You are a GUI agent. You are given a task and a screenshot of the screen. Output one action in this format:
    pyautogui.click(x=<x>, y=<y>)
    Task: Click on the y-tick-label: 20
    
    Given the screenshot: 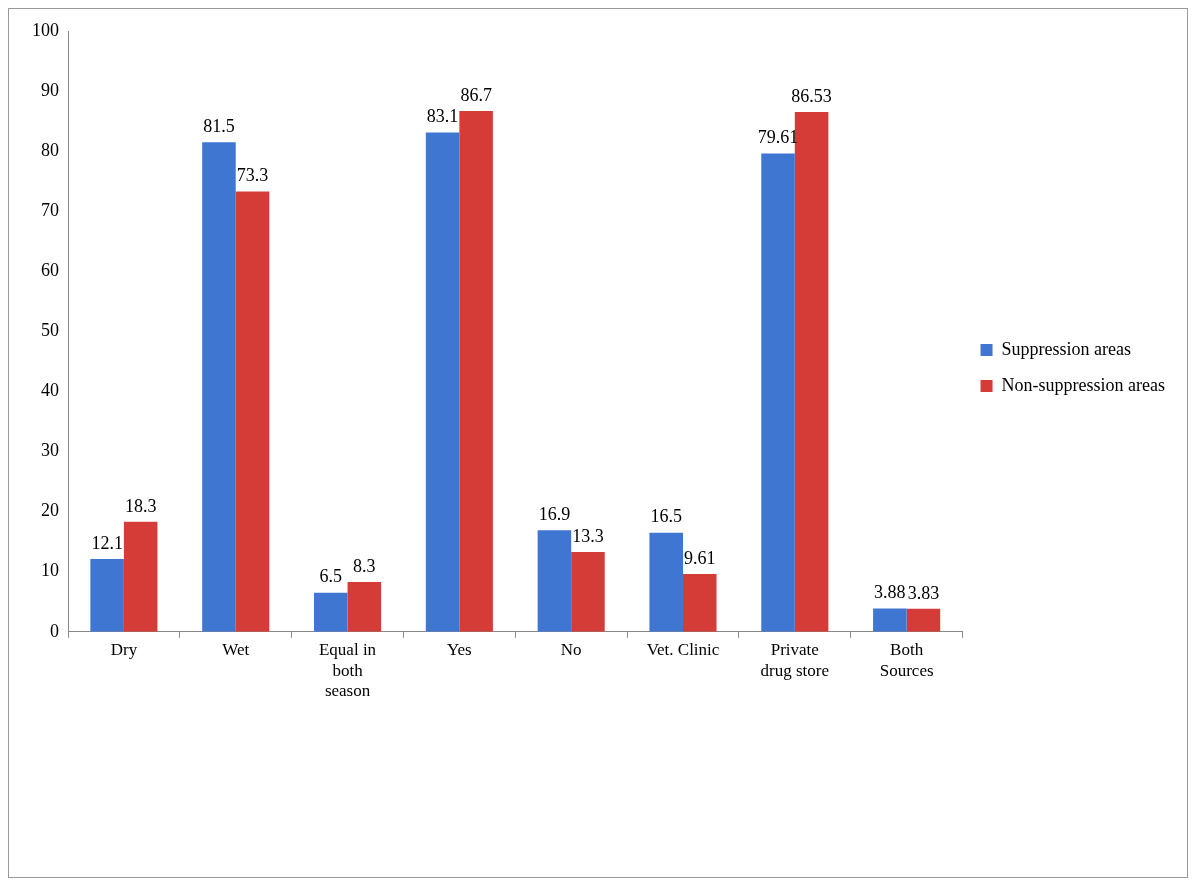 What is the action you would take?
    pyautogui.click(x=50, y=510)
    